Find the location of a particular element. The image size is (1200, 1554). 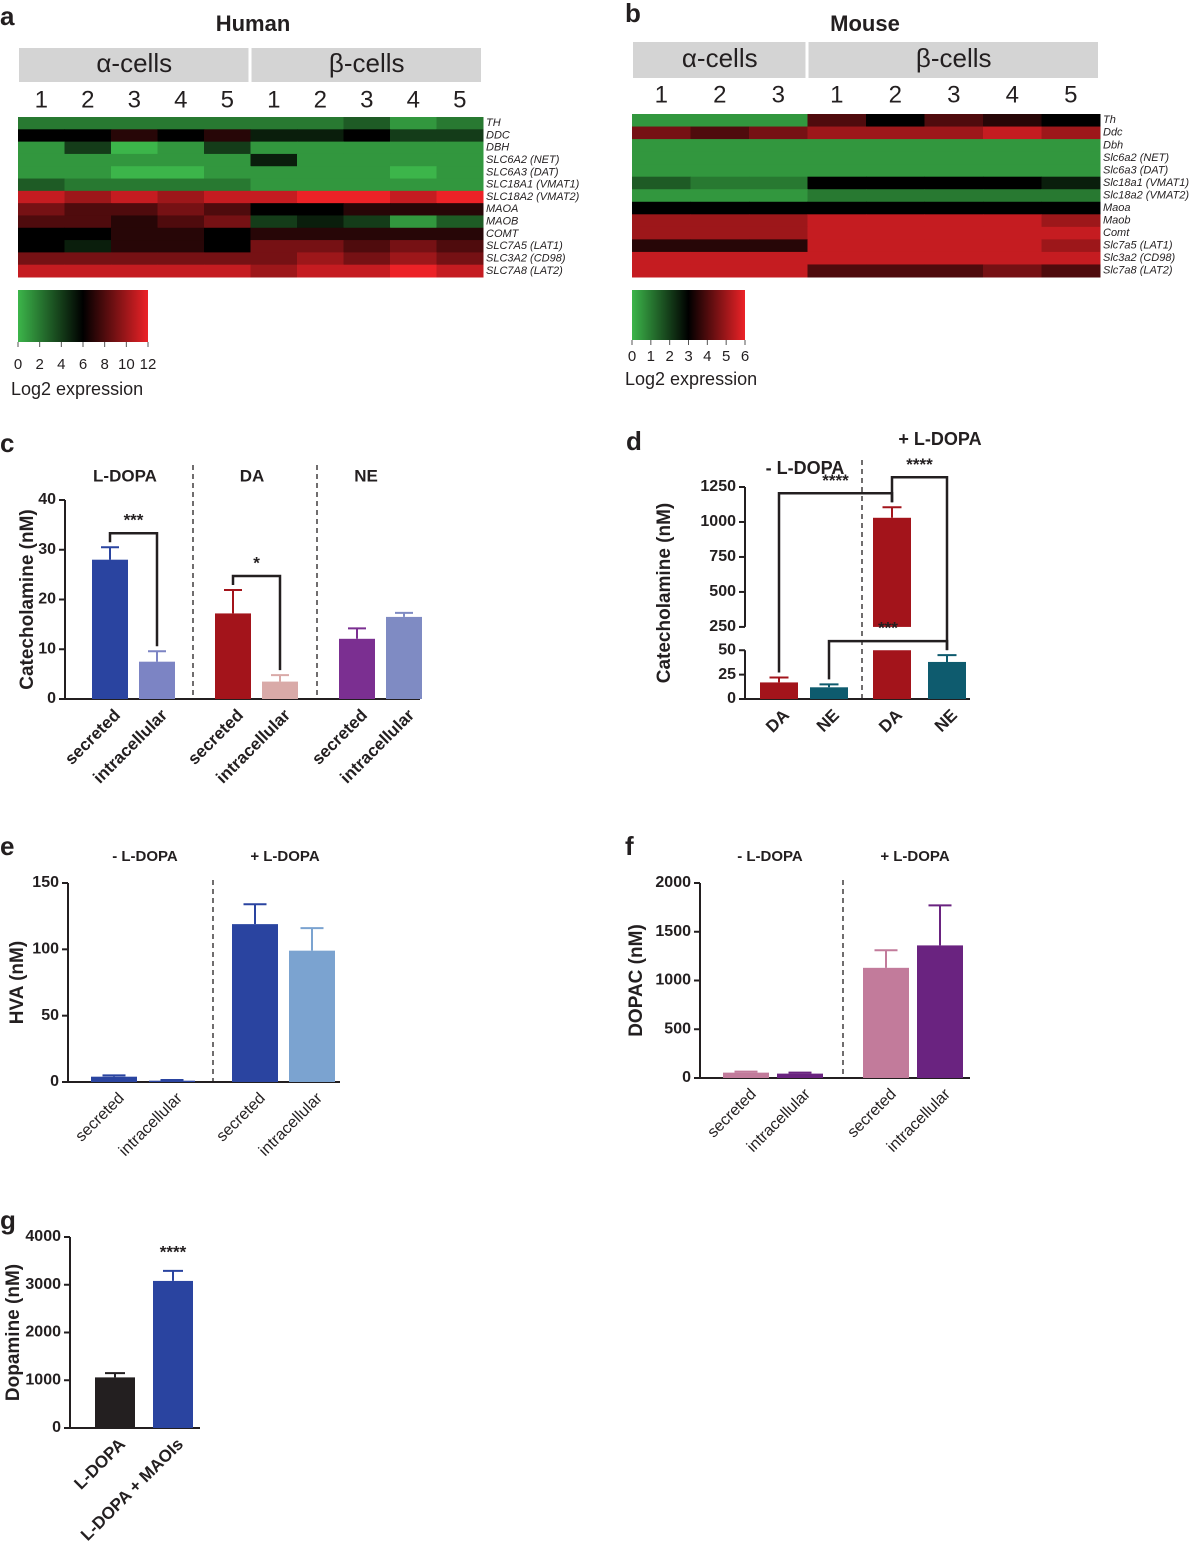

colorbar-tick-label: 12 is located at coordinates (148, 364).